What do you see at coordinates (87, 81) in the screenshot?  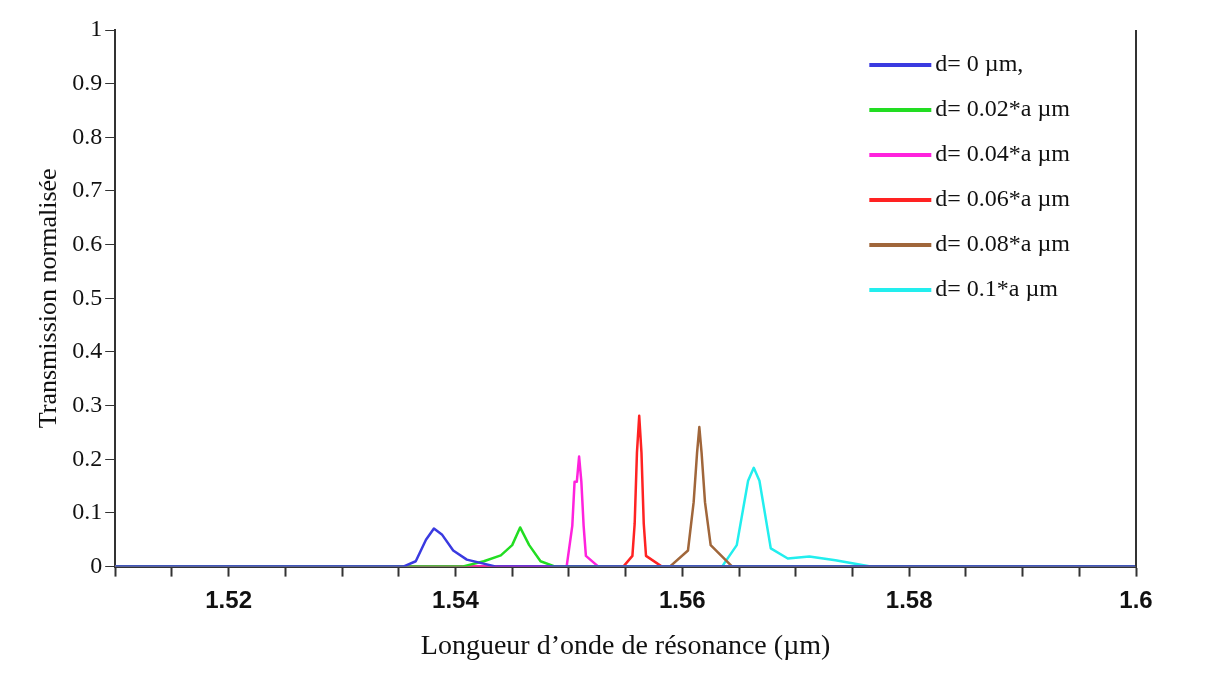 I see `y-tick-label: 0.9` at bounding box center [87, 81].